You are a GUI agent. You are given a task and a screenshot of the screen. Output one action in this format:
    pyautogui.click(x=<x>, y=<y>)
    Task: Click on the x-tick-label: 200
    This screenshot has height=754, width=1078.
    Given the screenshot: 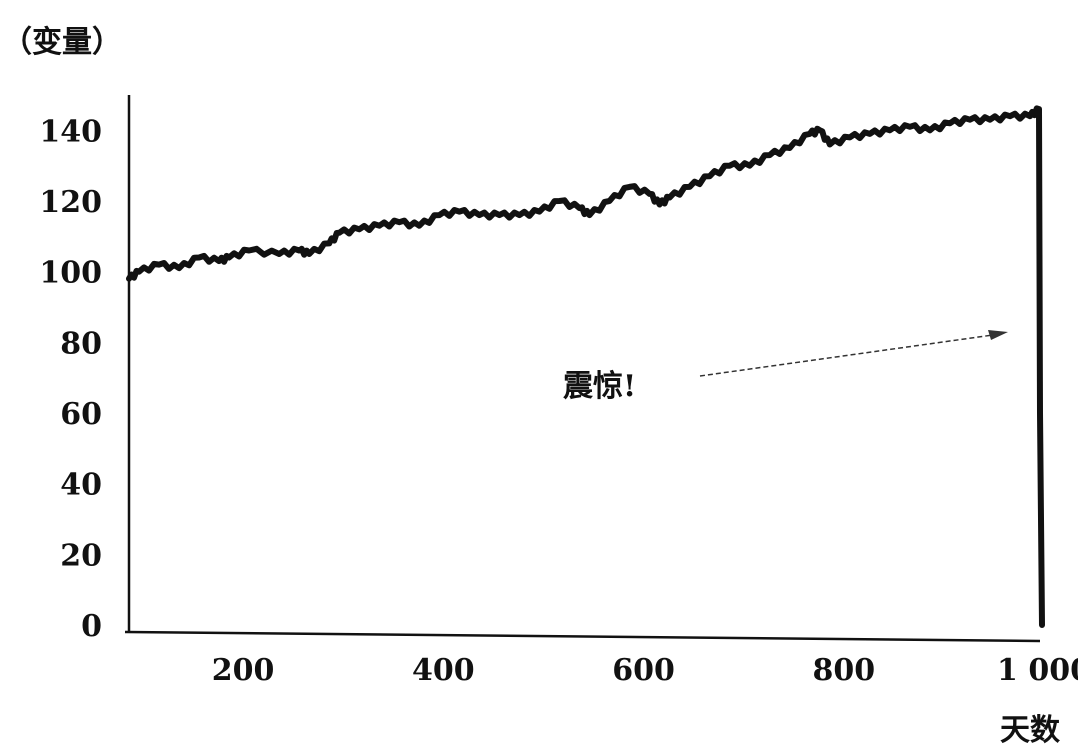 What is the action you would take?
    pyautogui.click(x=243, y=670)
    